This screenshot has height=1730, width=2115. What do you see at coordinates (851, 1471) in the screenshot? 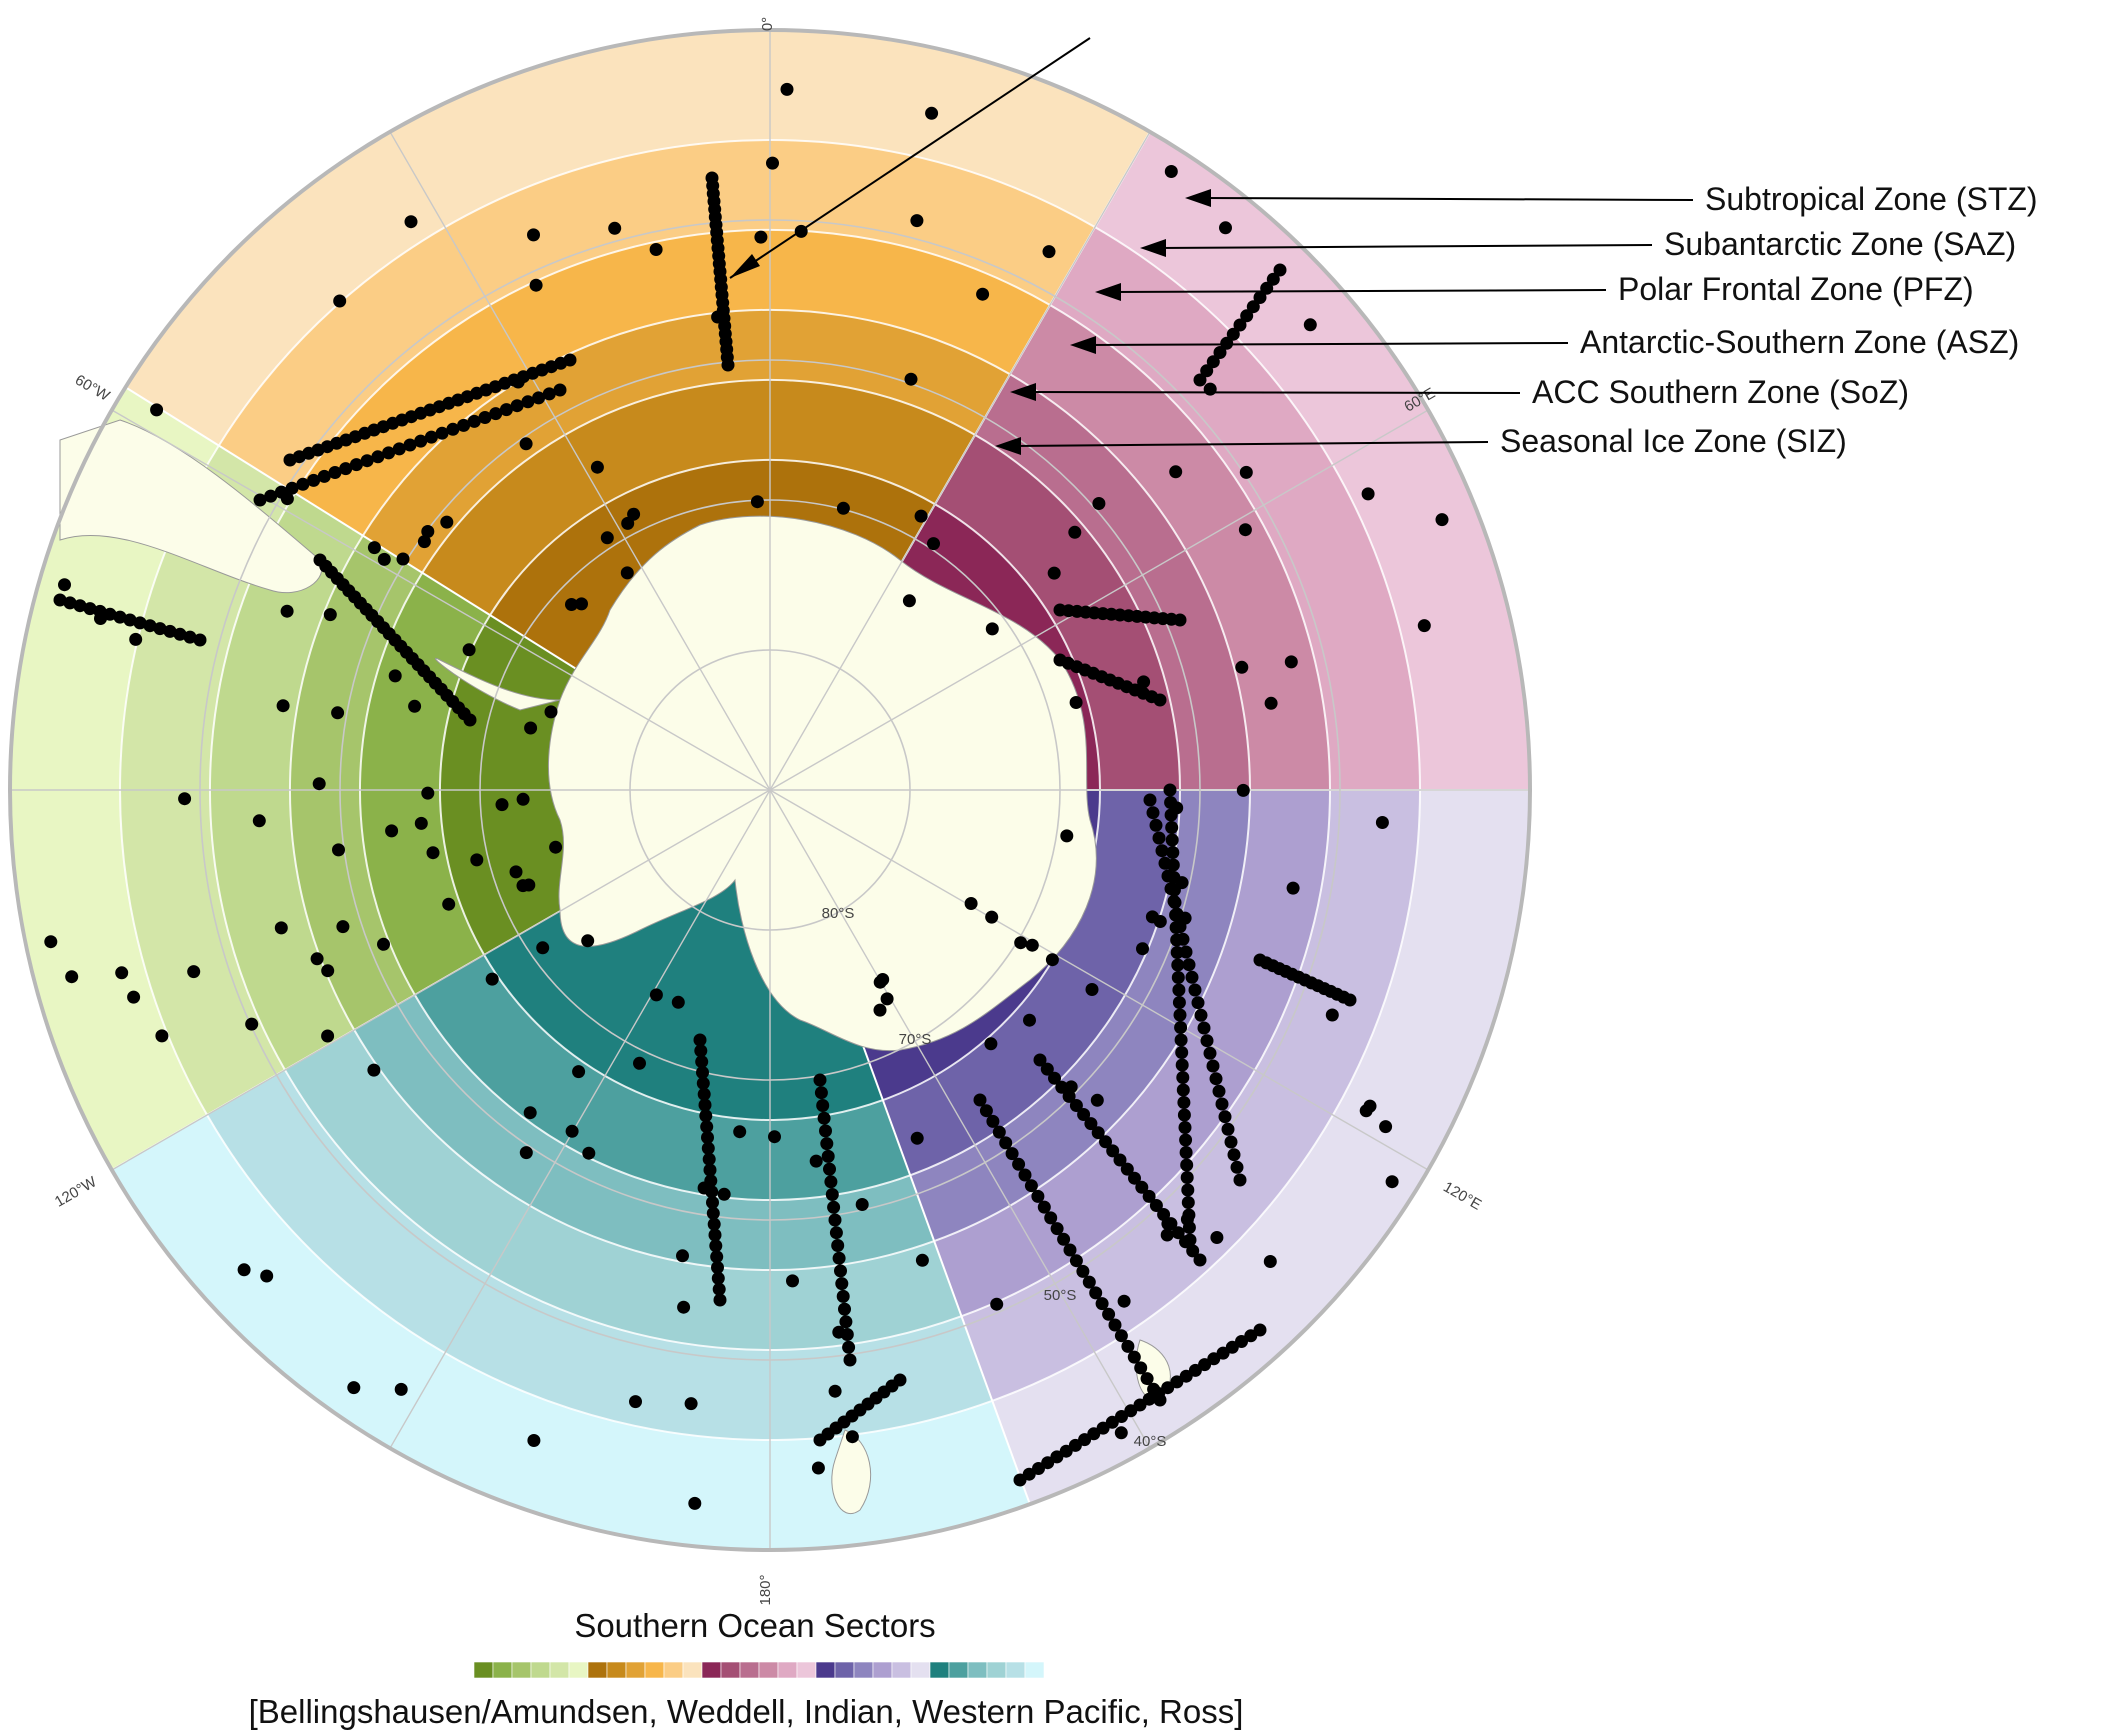
I see `new-zealand-island` at bounding box center [851, 1471].